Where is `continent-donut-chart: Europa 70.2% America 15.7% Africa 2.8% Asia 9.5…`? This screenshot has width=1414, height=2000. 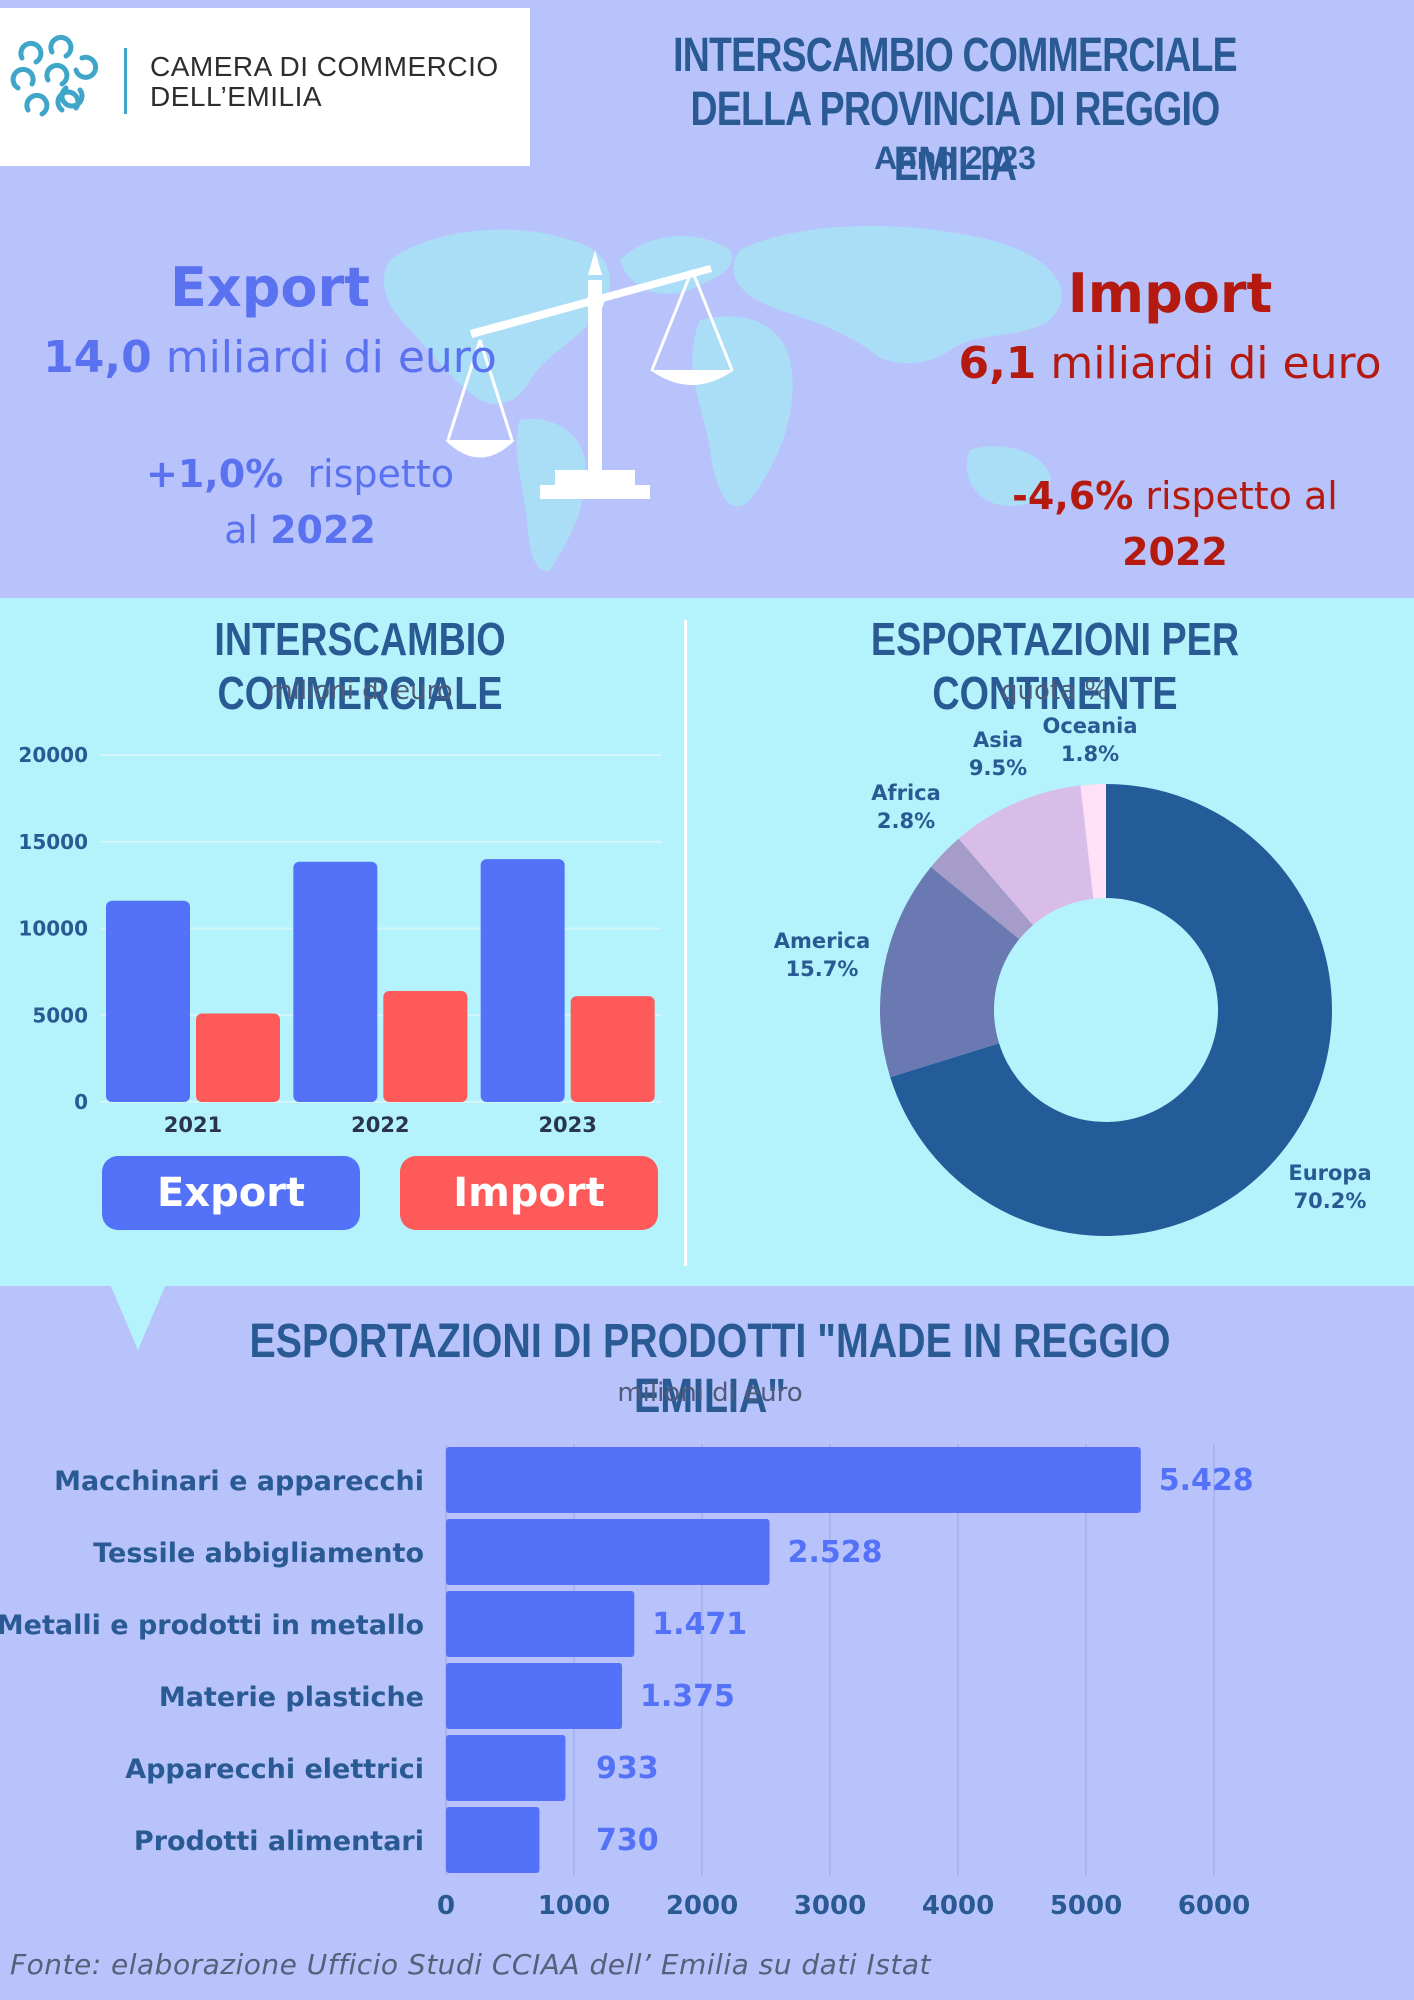
continent-donut-chart: Europa 70.2% America 15.7% Africa 2.8% Asia 9.5… is located at coordinates (1073, 975).